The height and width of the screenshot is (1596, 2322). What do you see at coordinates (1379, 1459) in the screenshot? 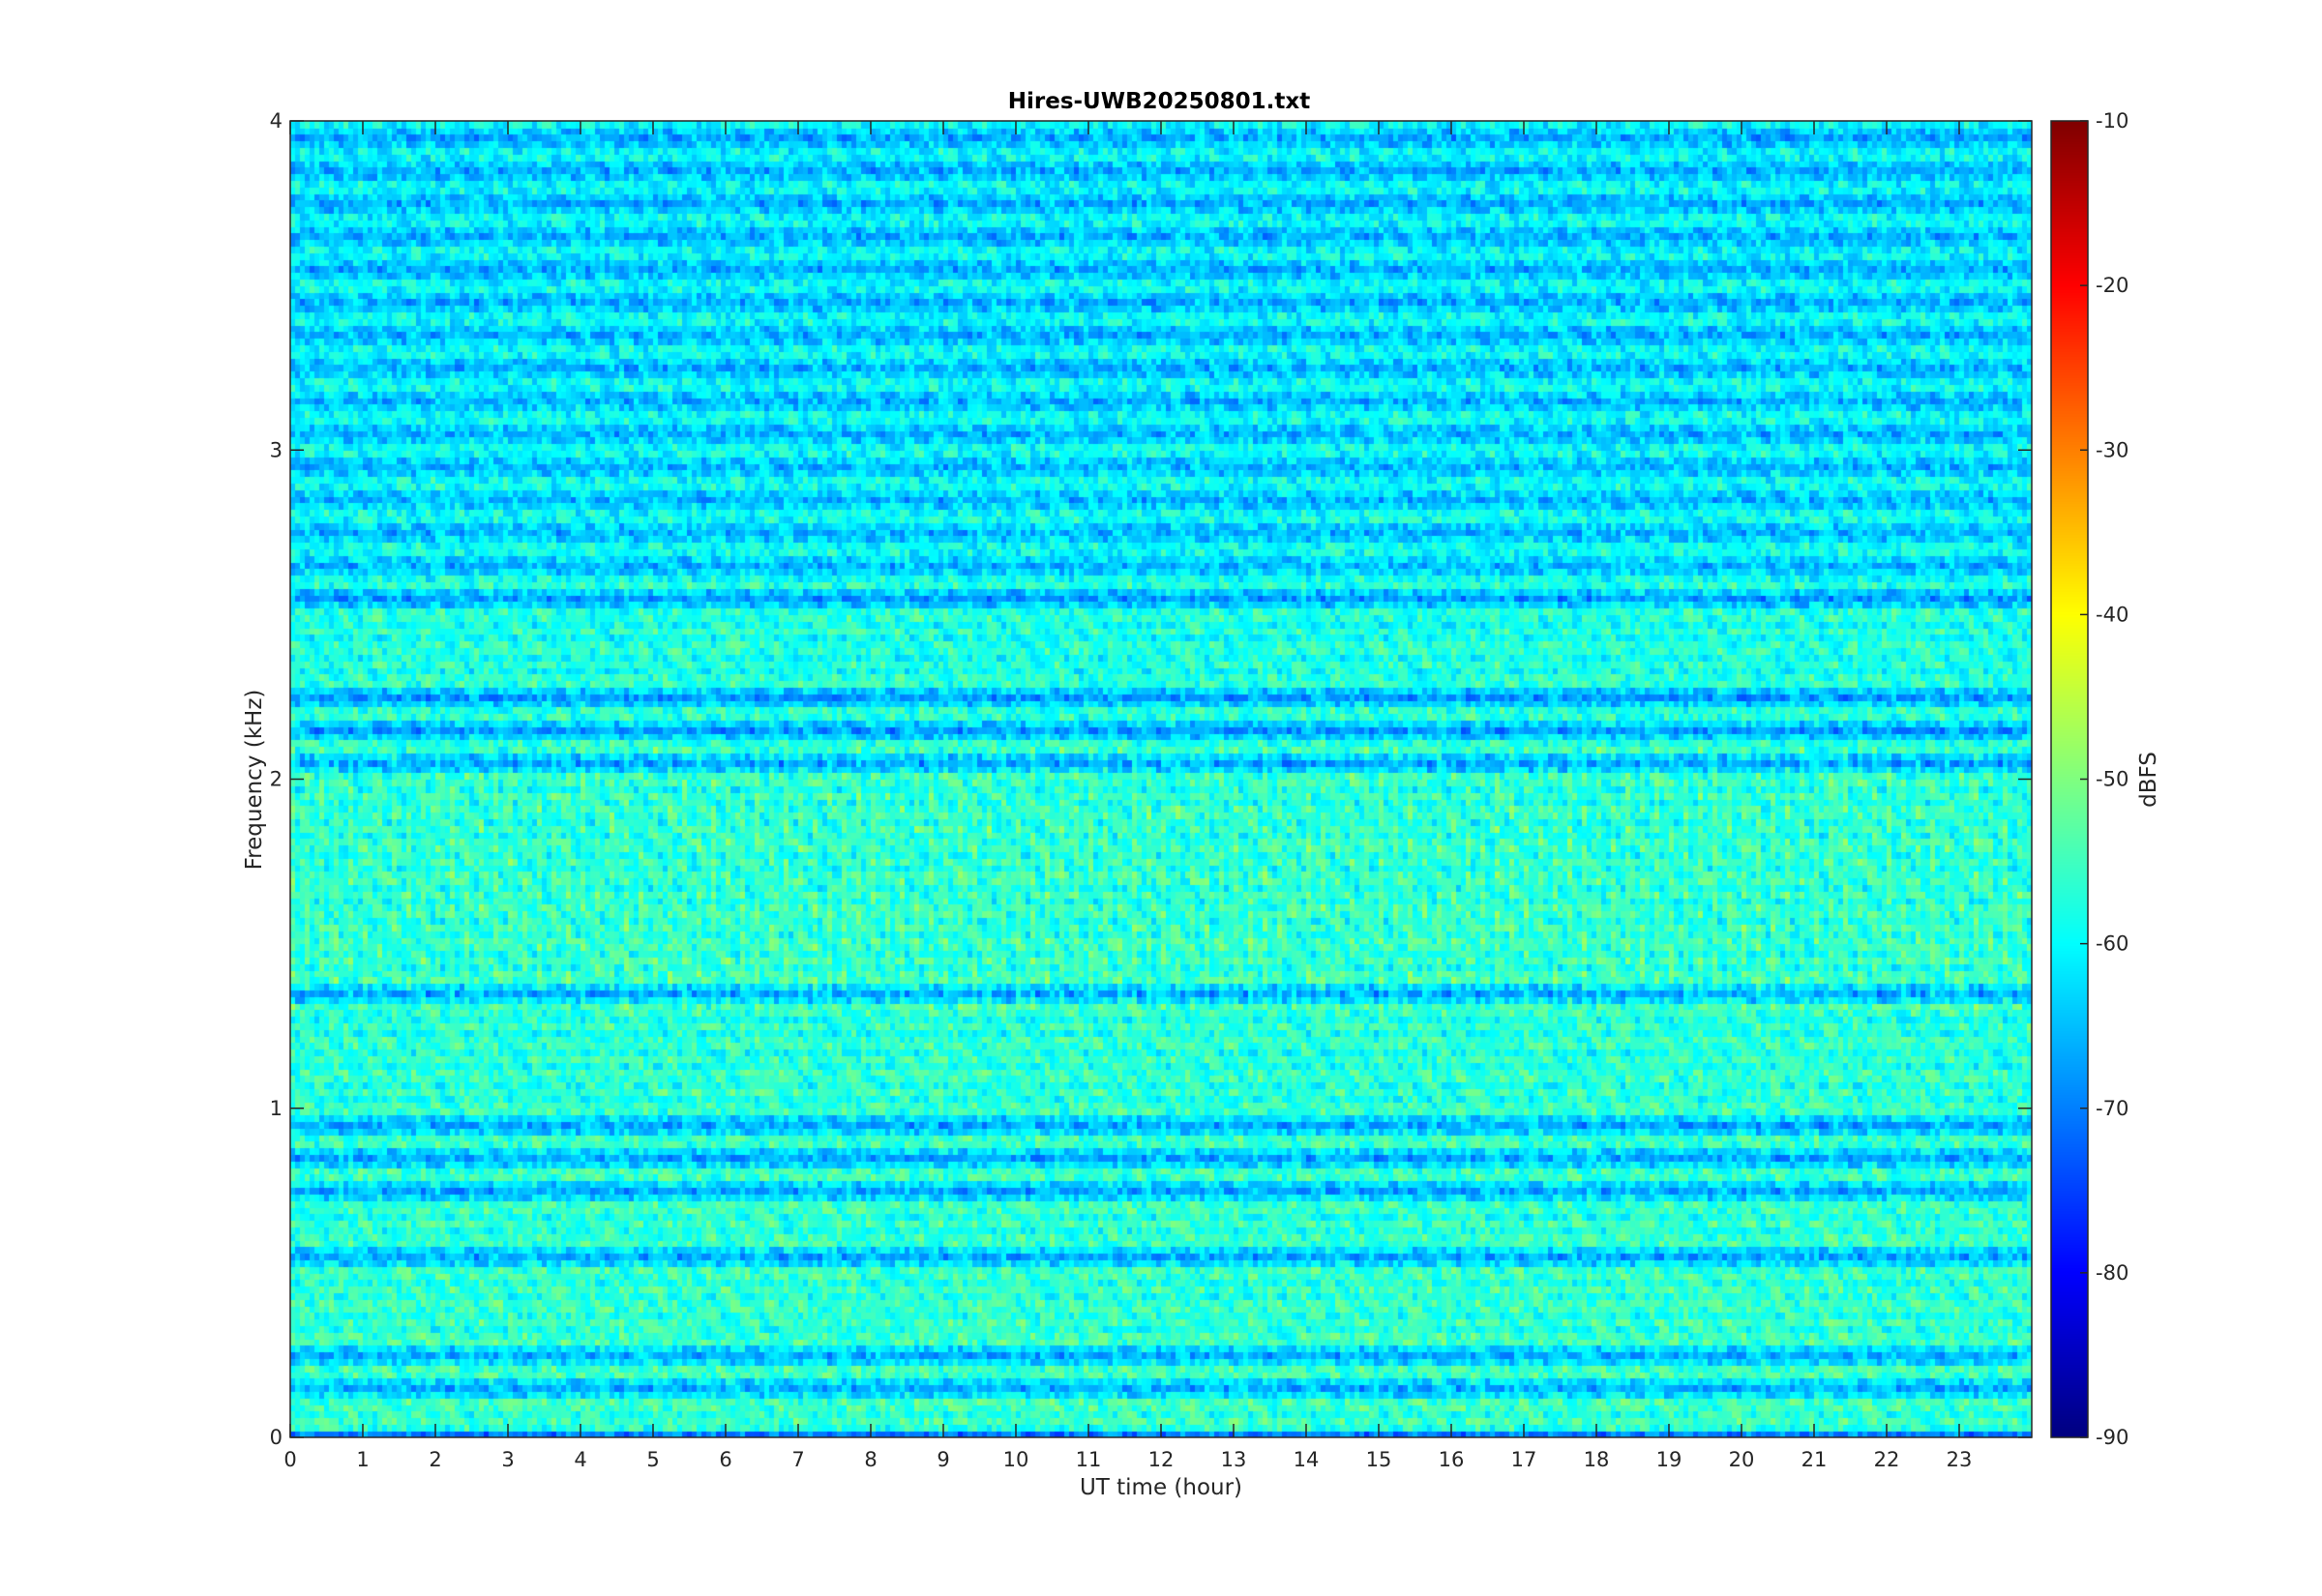
I see `x-tick-label: 15` at bounding box center [1379, 1459].